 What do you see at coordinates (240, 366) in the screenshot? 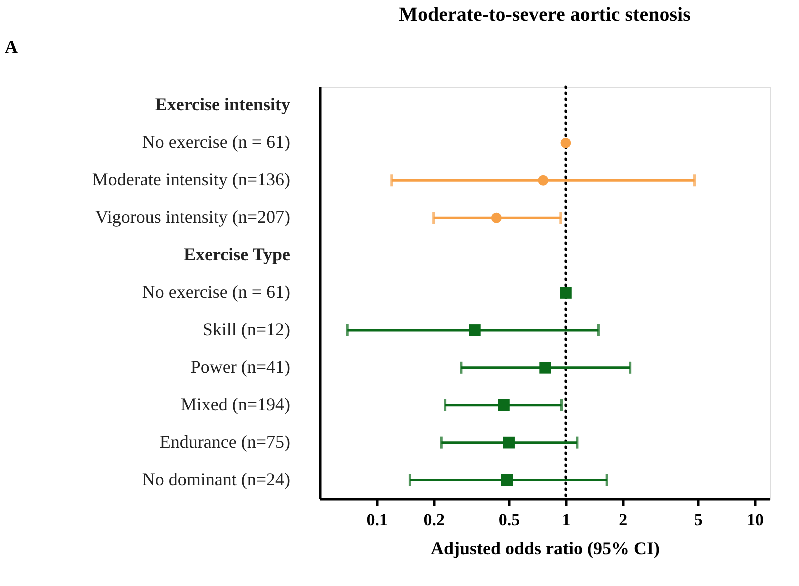
I see `y-tick-label: Power (n=41)` at bounding box center [240, 366].